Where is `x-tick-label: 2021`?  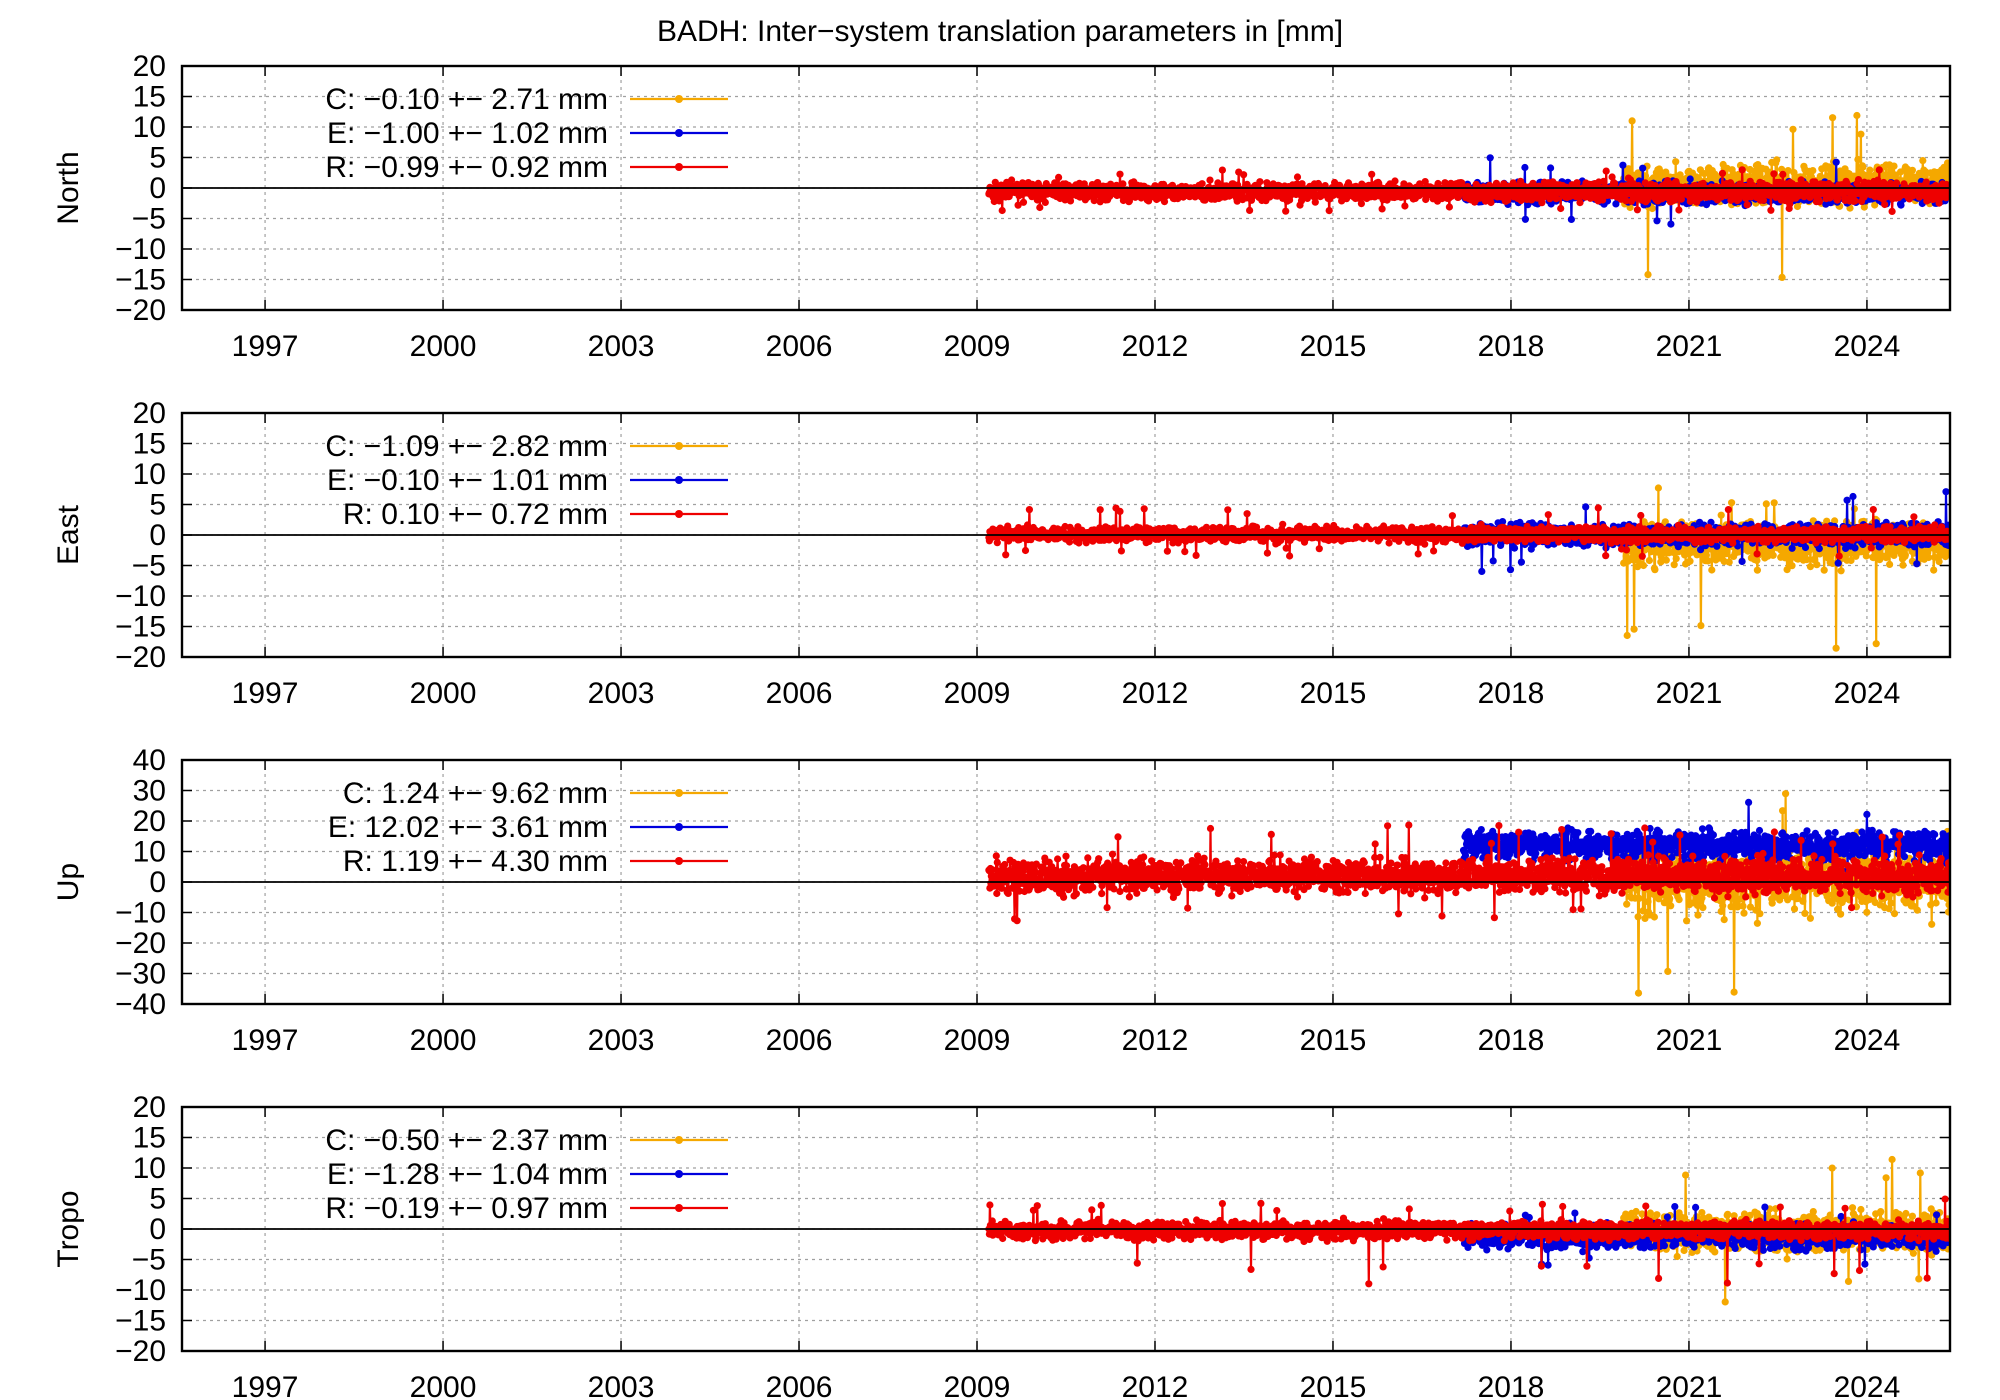
x-tick-label: 2021 is located at coordinates (1689, 693).